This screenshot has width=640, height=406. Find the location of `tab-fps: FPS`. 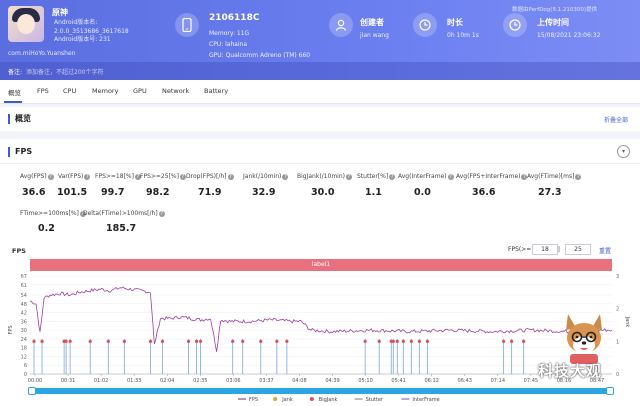

tab-fps: FPS is located at coordinates (43, 91).